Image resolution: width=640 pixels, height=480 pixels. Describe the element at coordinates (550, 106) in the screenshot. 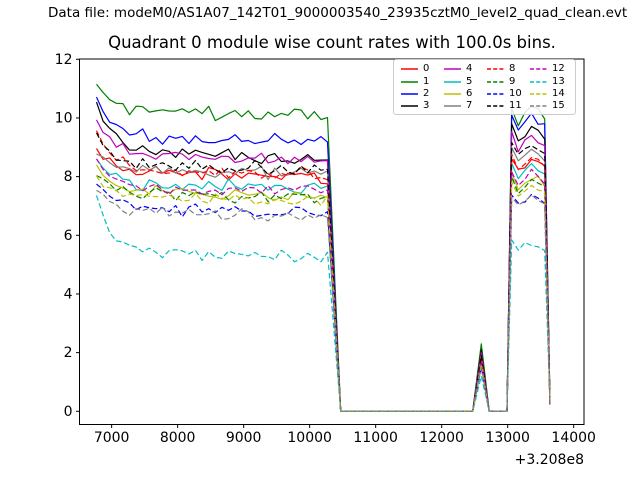

I see `legend-entry-15: 15` at that location.